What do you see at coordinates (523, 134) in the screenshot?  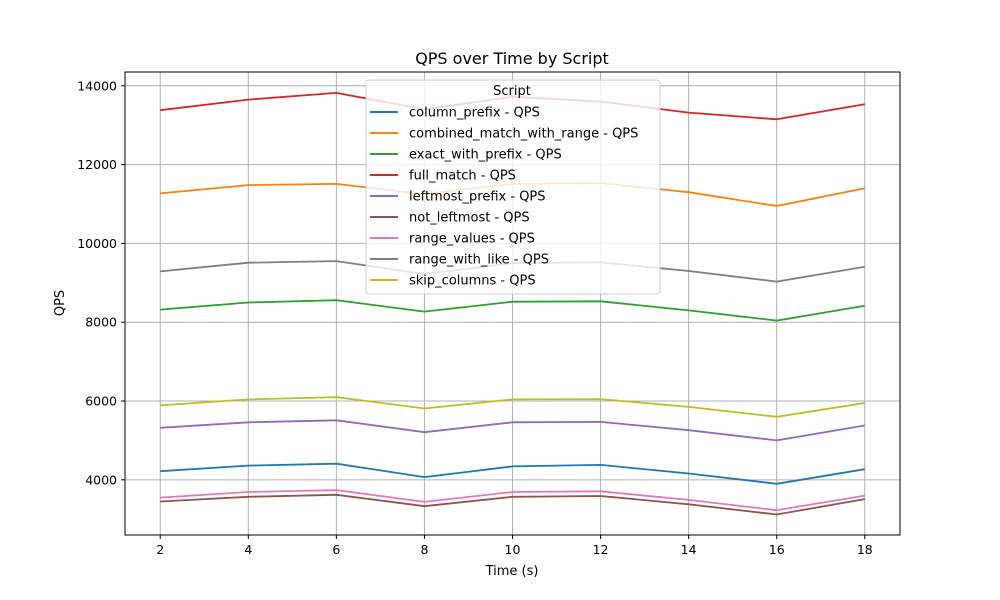 I see `legend-label-1: combined_match_with_range - QPS` at bounding box center [523, 134].